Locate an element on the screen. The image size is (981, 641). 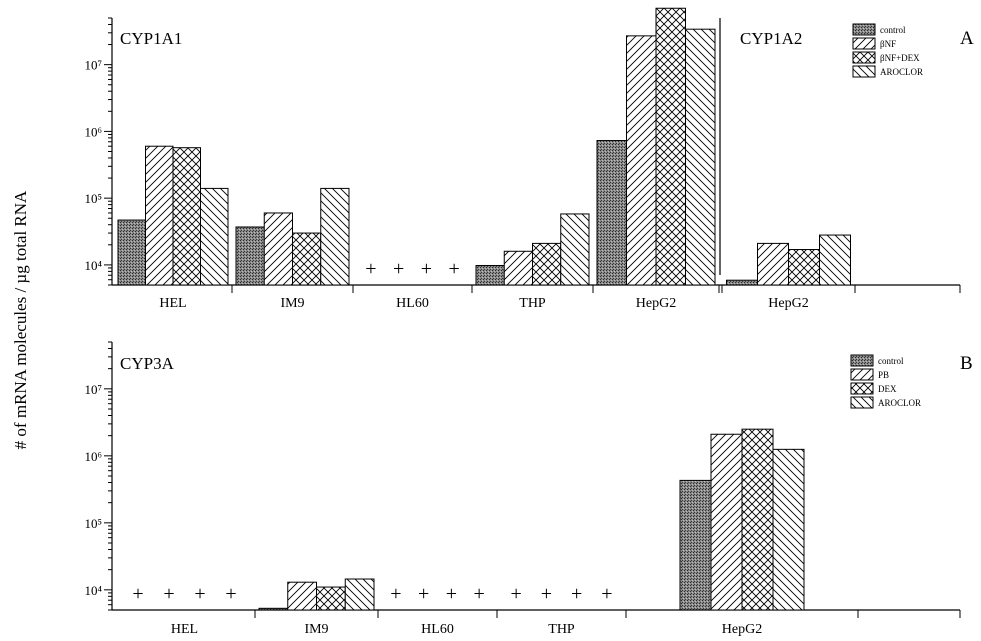
panel-letter: B is located at coordinates (966, 363).